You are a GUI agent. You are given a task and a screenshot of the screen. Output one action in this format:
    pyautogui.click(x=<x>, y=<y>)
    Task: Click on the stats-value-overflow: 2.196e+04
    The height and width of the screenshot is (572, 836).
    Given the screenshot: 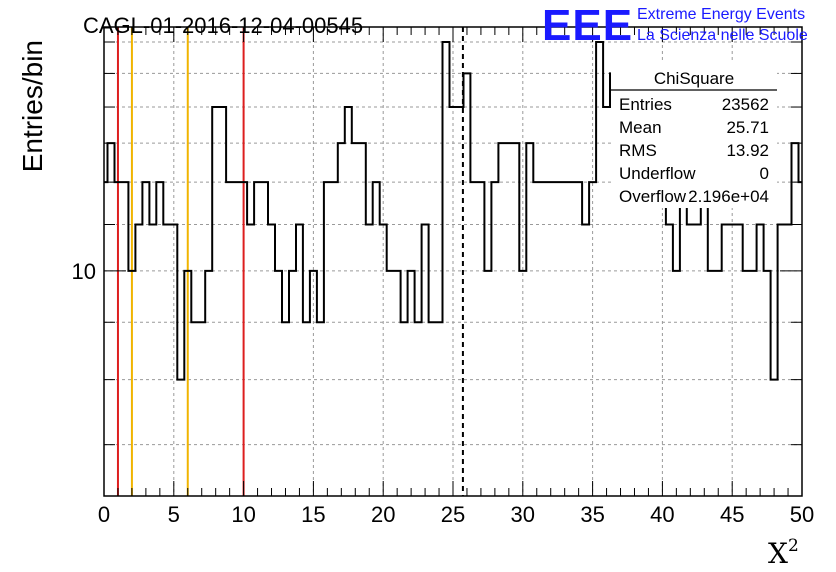 What is the action you would take?
    pyautogui.click(x=728, y=196)
    